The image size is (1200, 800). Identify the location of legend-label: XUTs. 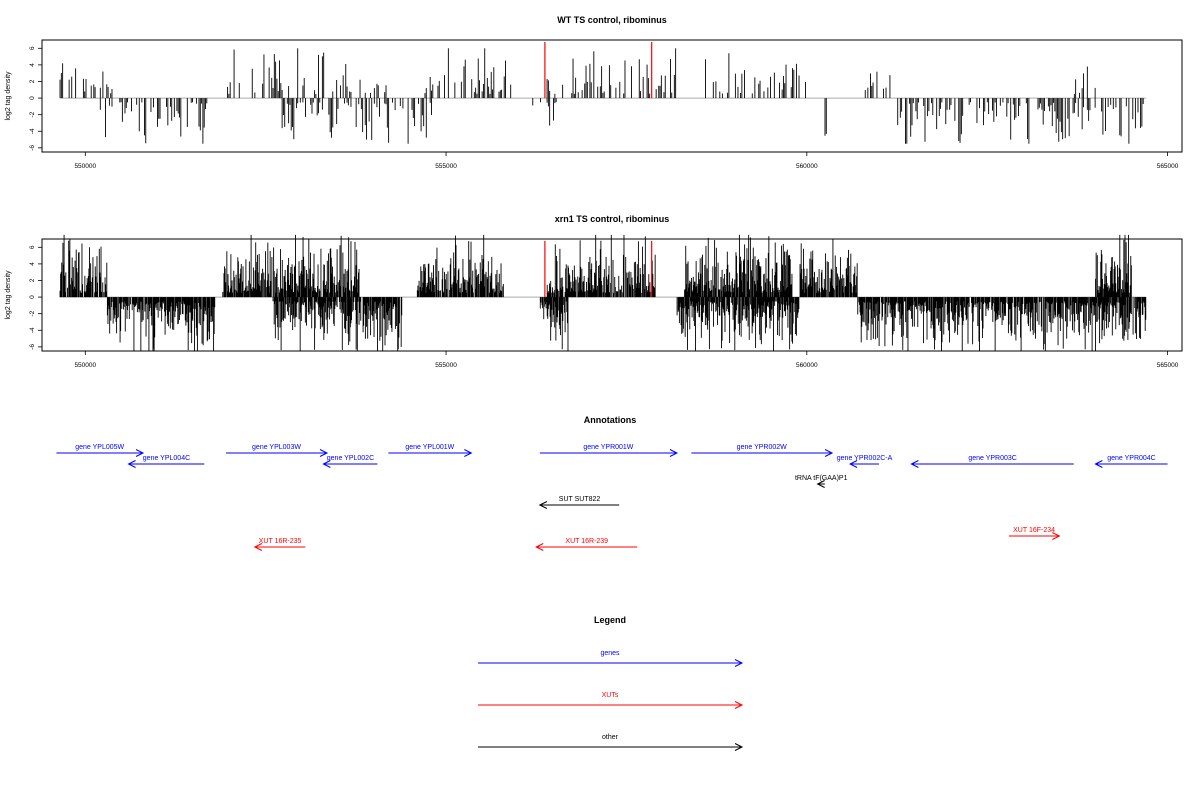
(610, 695).